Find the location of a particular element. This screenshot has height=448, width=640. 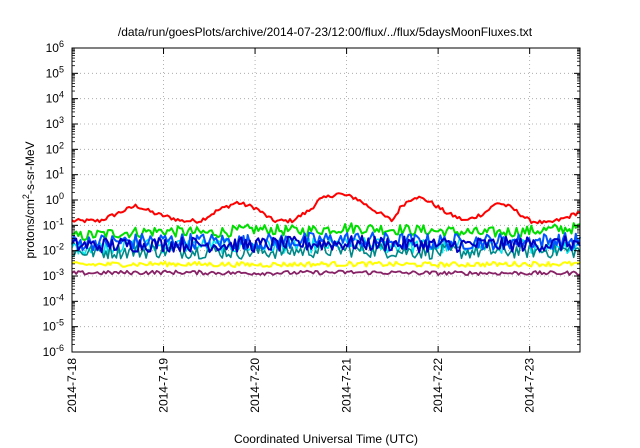

x-tick-label: 2014-7-20 is located at coordinates (255, 385).